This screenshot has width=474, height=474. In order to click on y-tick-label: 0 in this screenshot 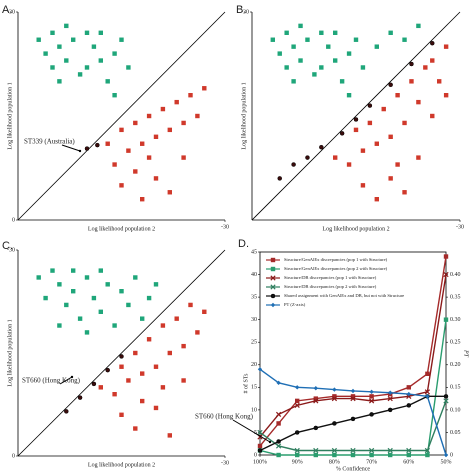, I will do `click(255, 455)`.